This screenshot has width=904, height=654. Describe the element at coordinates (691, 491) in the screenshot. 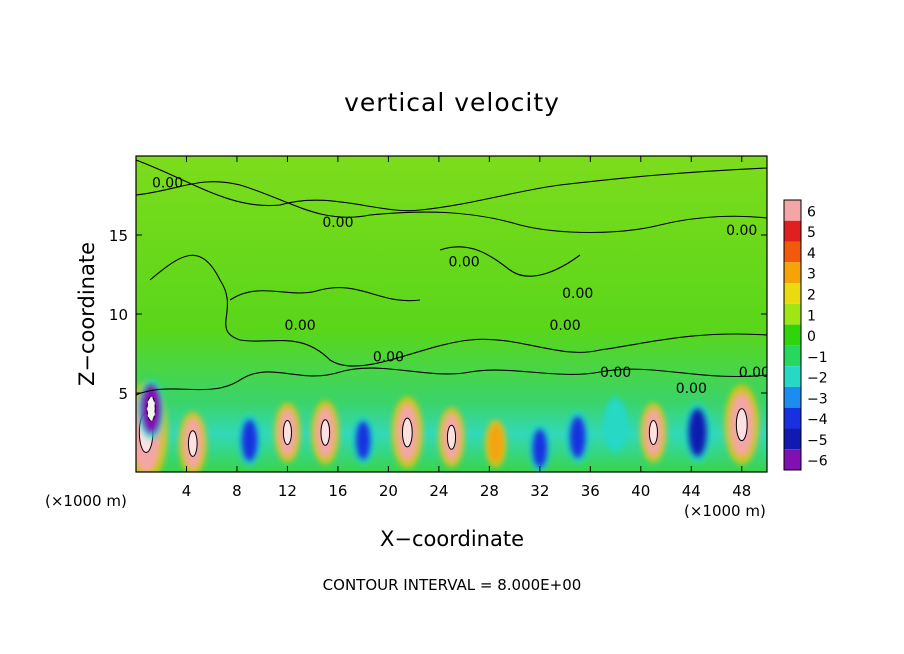

I see `x-tick-label: 44` at that location.